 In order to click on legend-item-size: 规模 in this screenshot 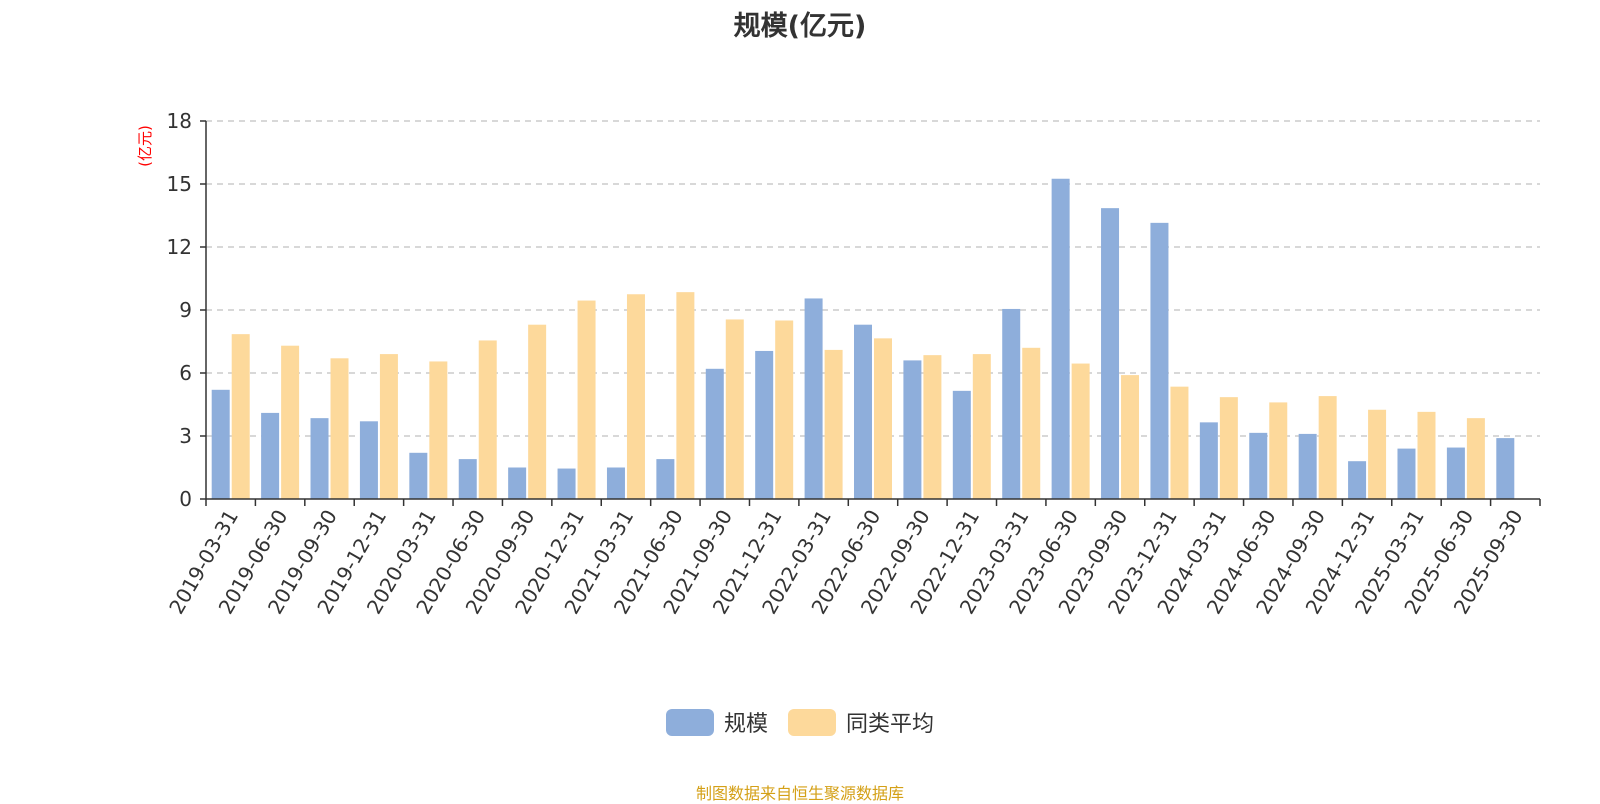, I will do `click(716, 722)`.